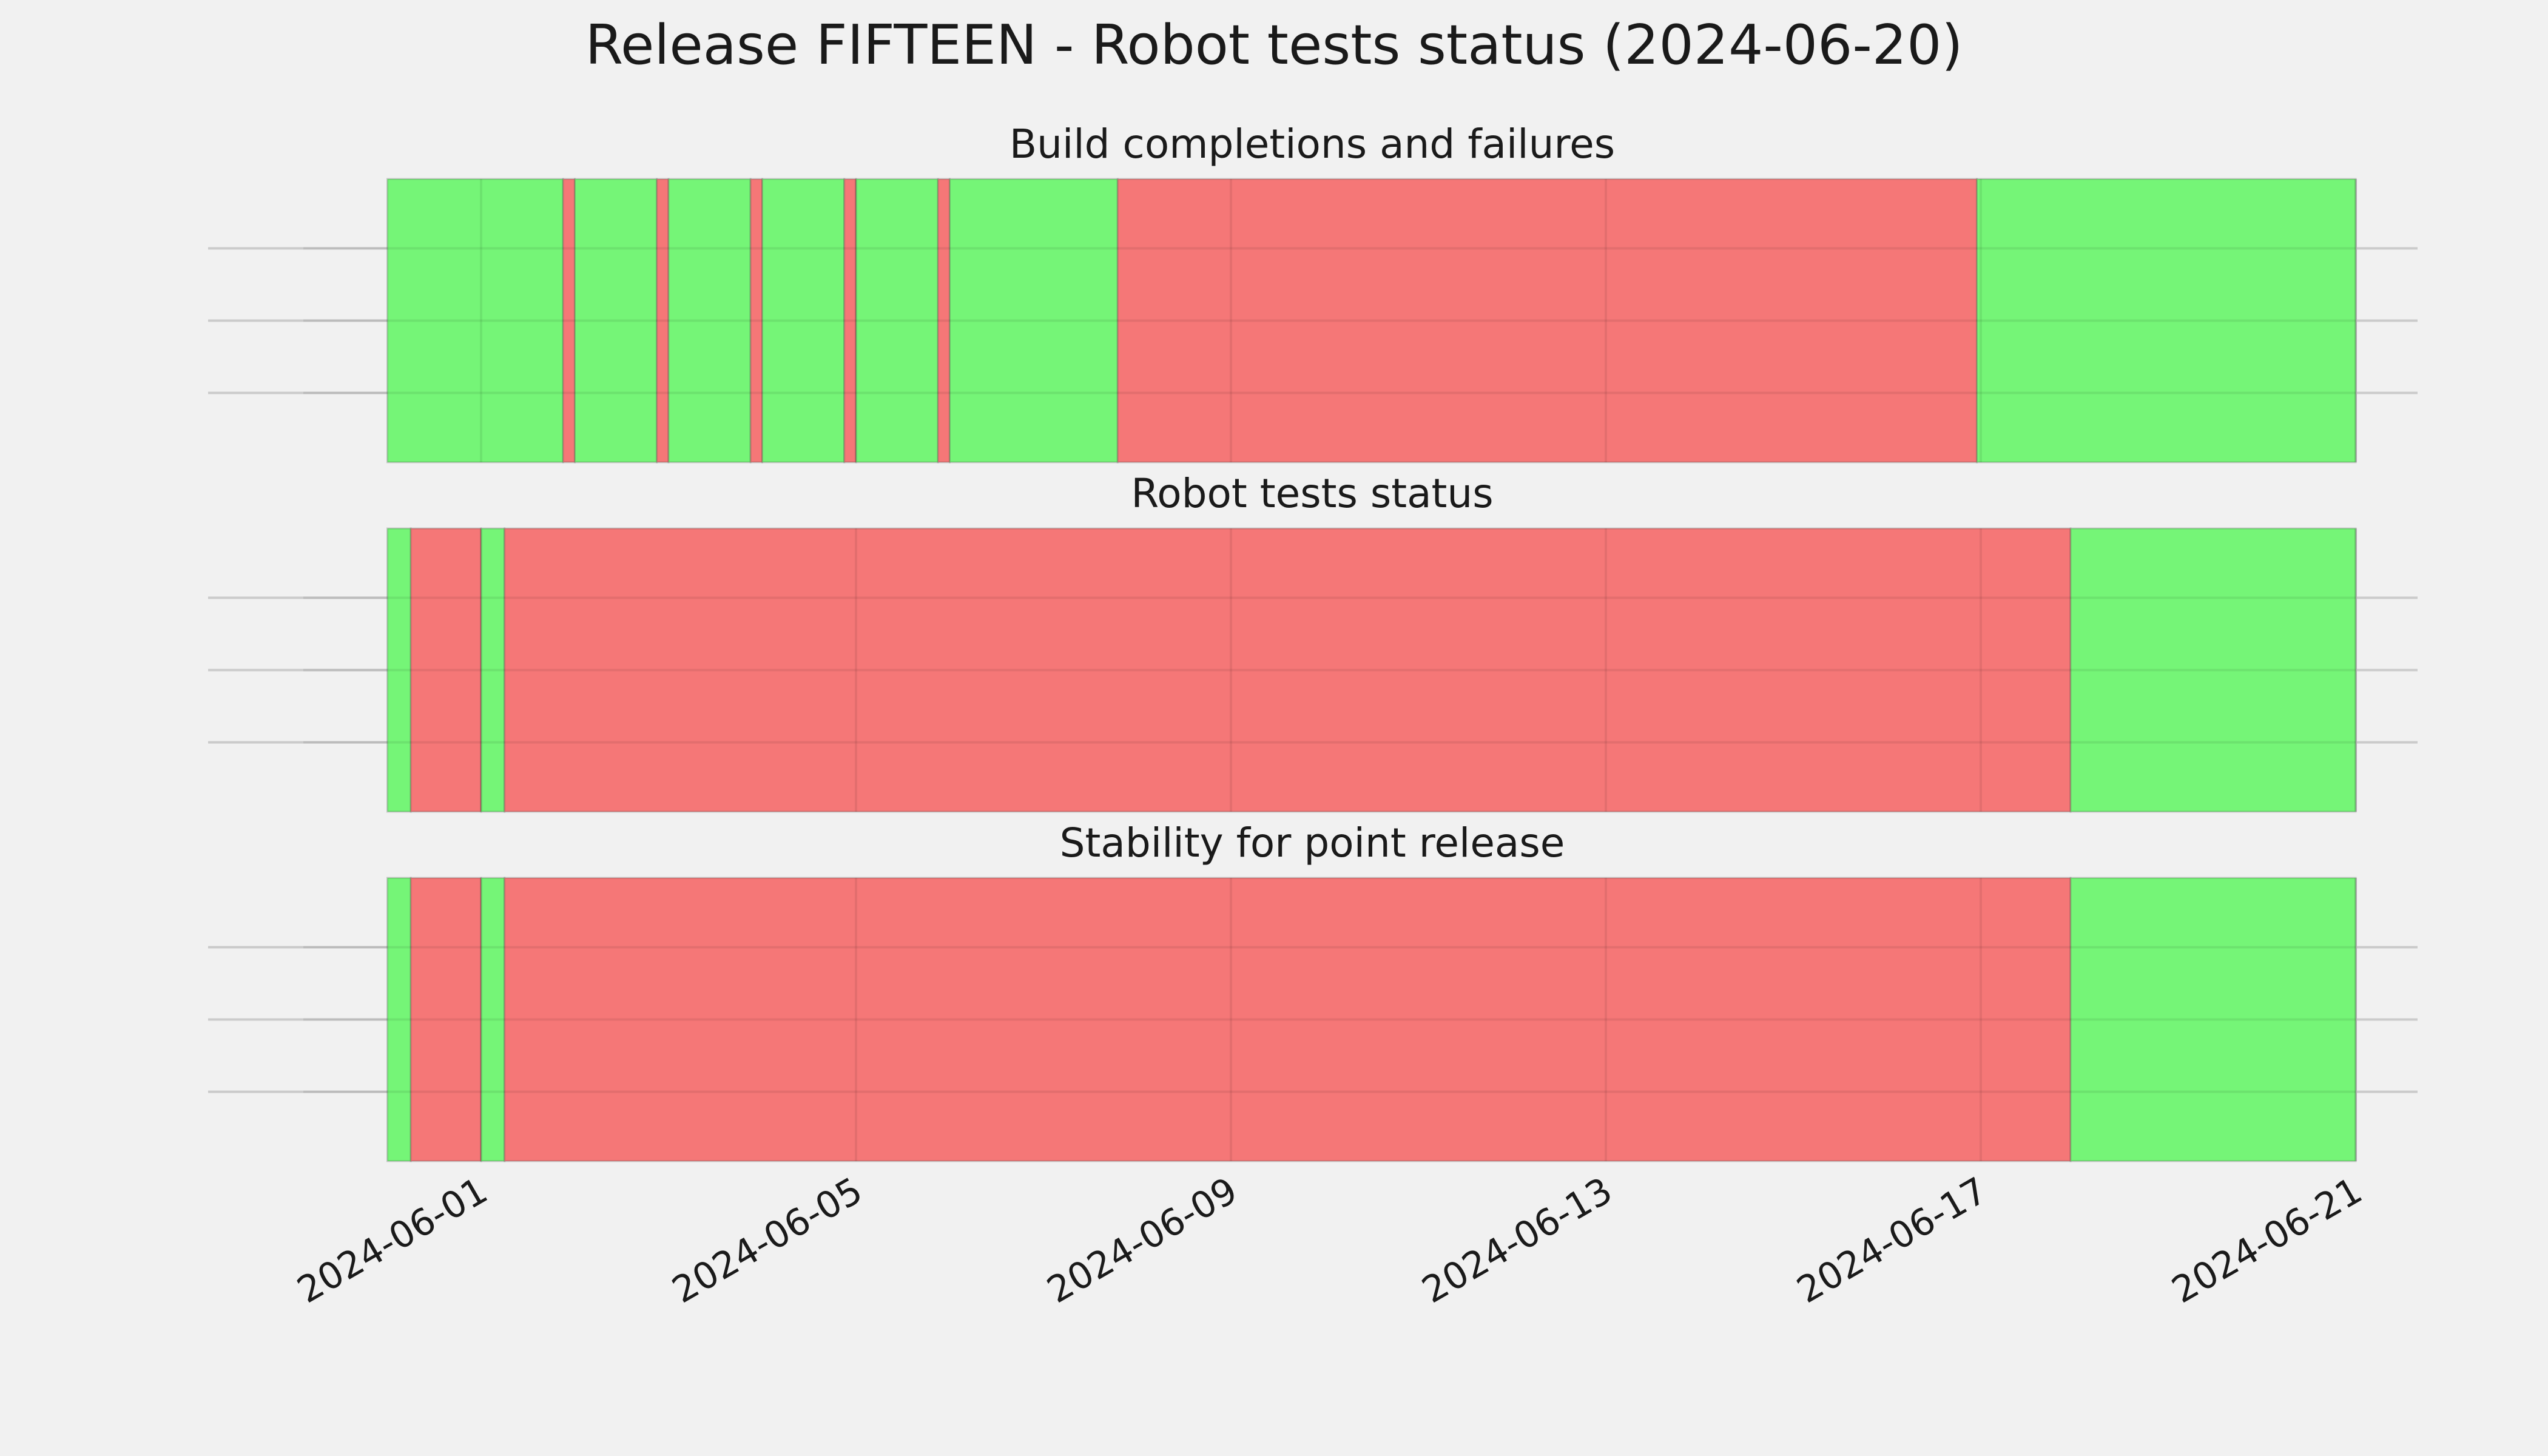  What do you see at coordinates (1312, 843) in the screenshot?
I see `panel-title: Stability for point release` at bounding box center [1312, 843].